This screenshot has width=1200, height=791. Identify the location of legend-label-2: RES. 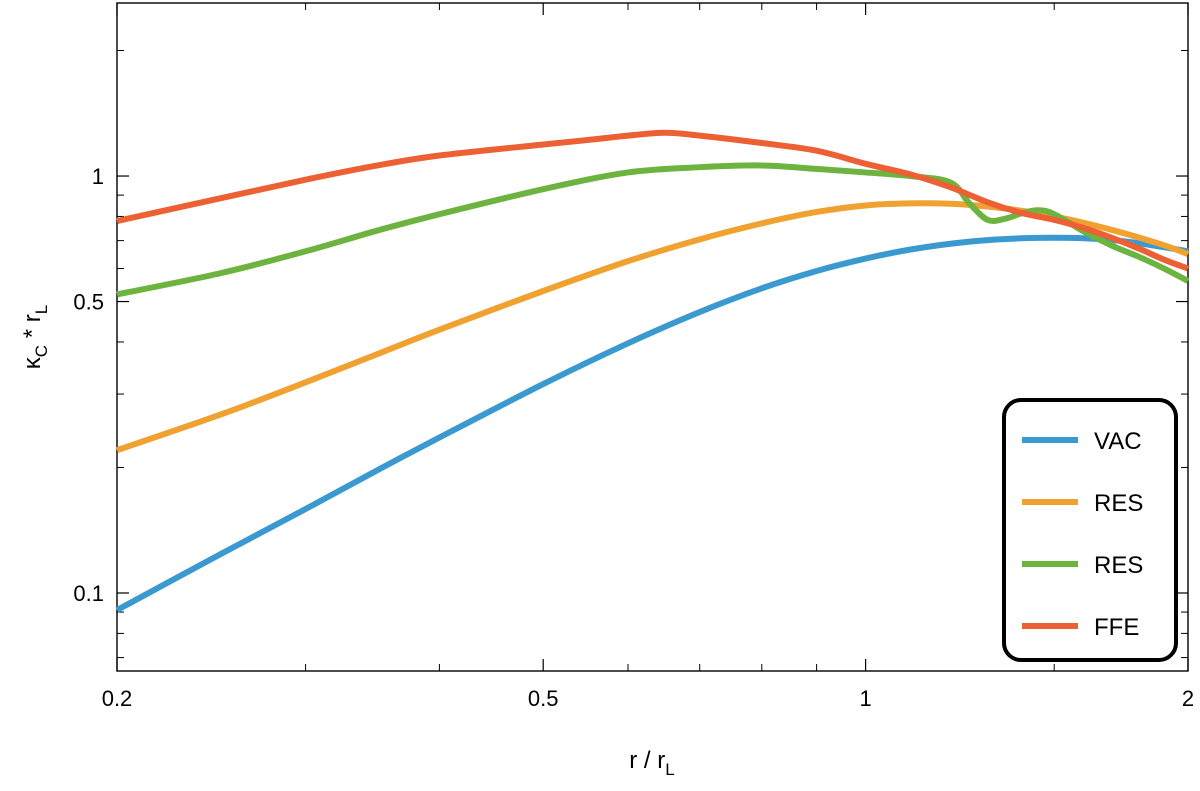
(1118, 565).